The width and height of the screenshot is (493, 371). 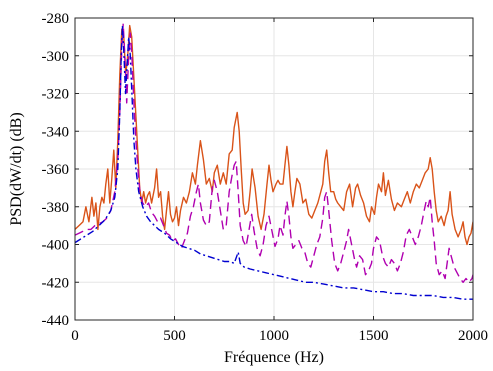 I want to click on y-tick-label: -400, so click(x=56, y=246).